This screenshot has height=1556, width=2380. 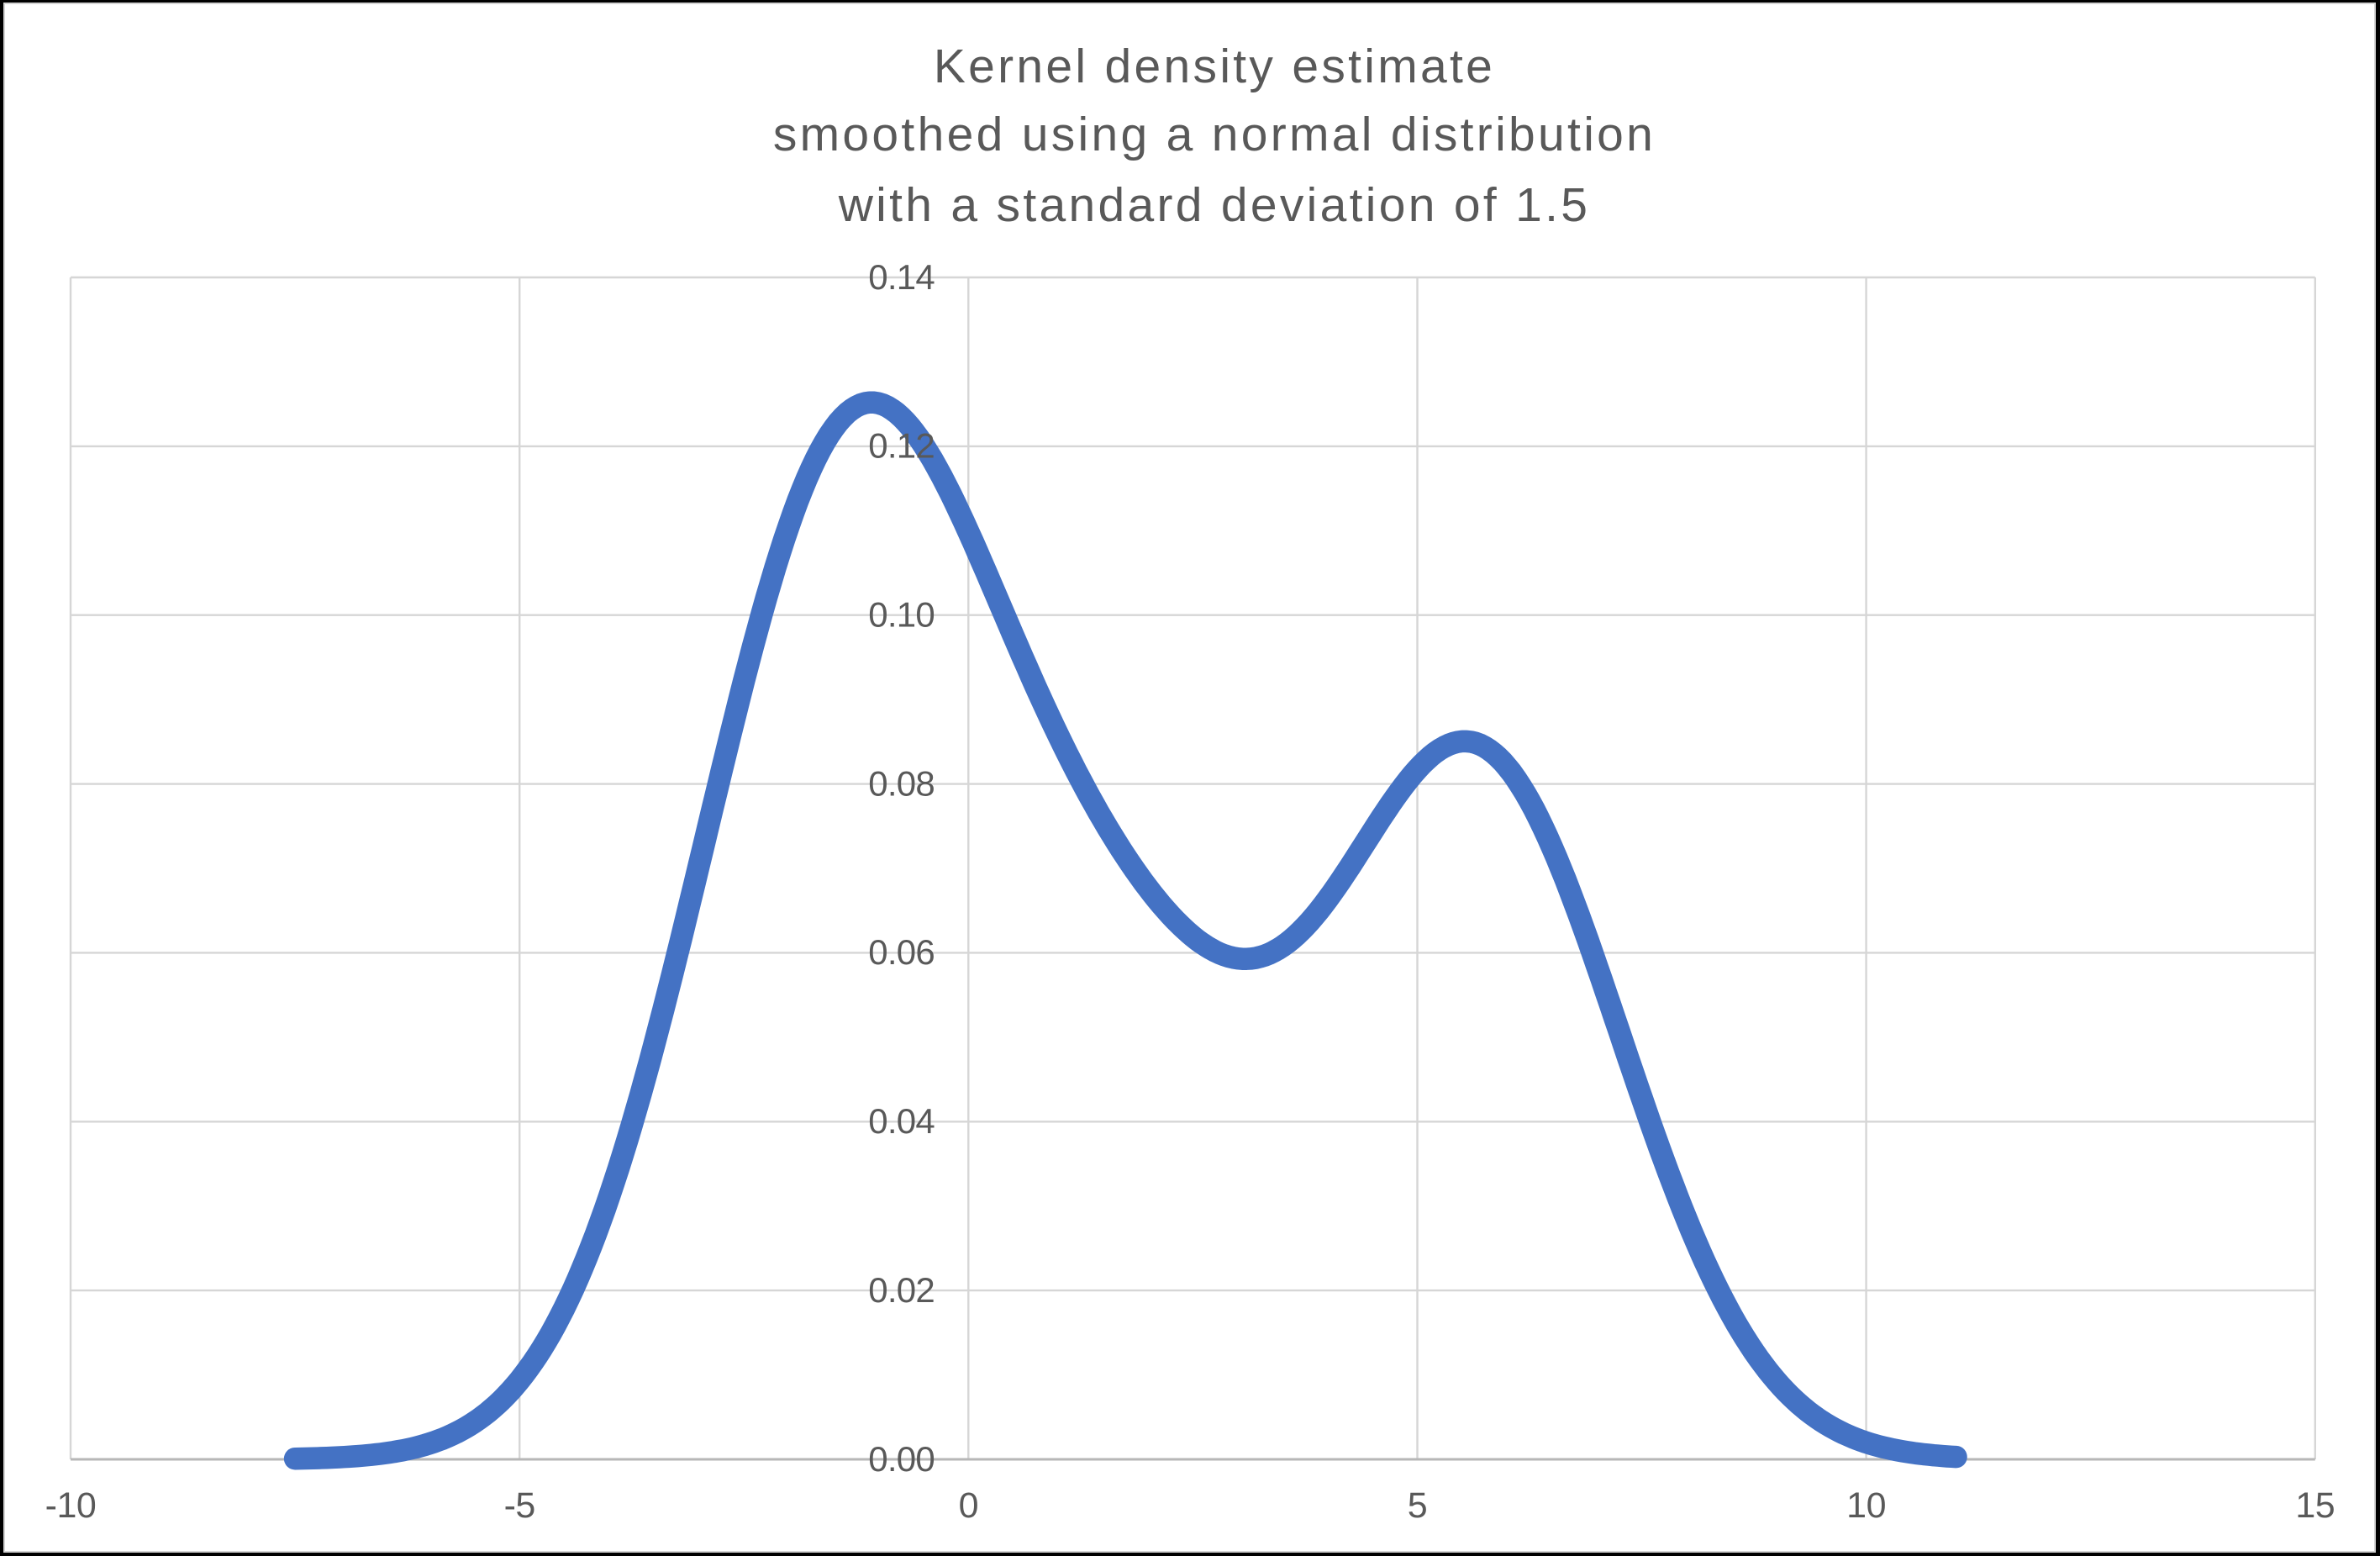 I want to click on svg-text: 15, so click(x=2315, y=1505).